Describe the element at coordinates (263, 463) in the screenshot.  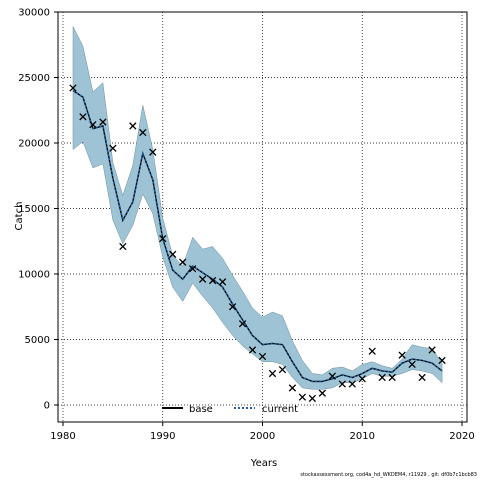
I see `x-axis-label: Years` at that location.